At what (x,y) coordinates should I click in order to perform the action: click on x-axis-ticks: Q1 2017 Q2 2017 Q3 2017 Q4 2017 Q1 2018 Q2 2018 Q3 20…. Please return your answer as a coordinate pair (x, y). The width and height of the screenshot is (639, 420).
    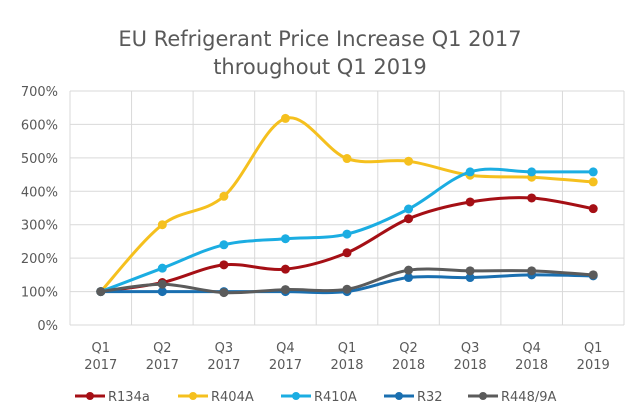
    Looking at the image, I should click on (347, 357).